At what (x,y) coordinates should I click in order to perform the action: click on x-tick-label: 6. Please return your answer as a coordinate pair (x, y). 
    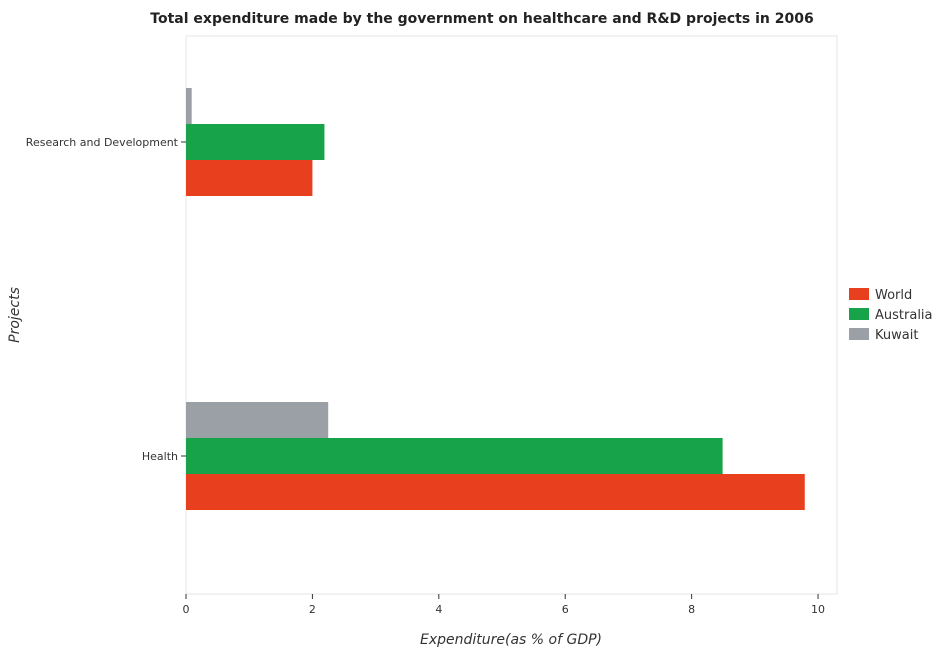
    Looking at the image, I should click on (565, 609).